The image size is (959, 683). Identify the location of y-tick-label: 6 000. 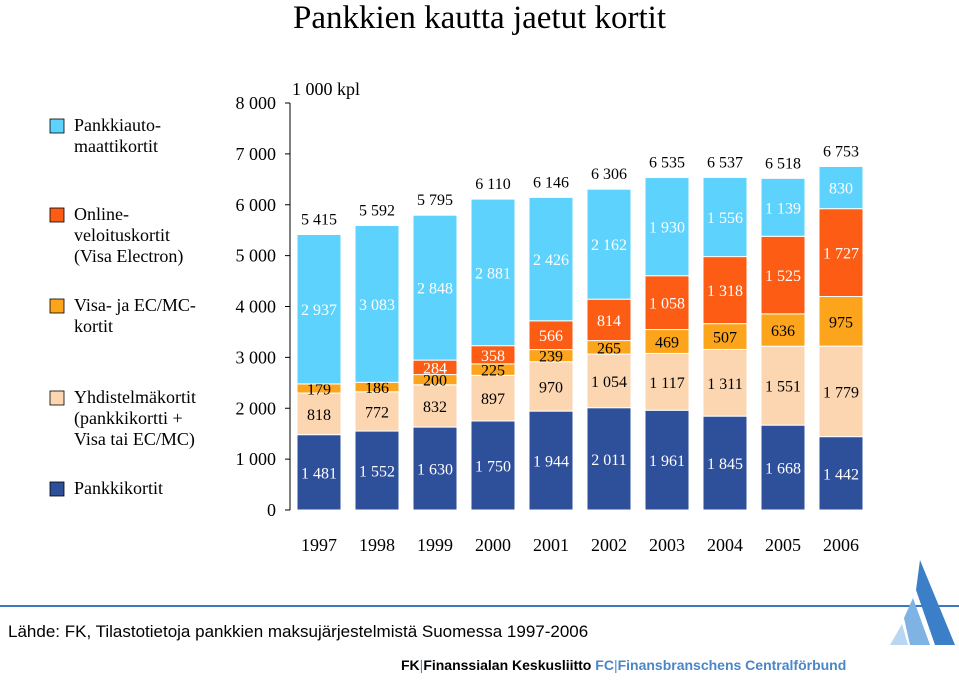
(256, 205).